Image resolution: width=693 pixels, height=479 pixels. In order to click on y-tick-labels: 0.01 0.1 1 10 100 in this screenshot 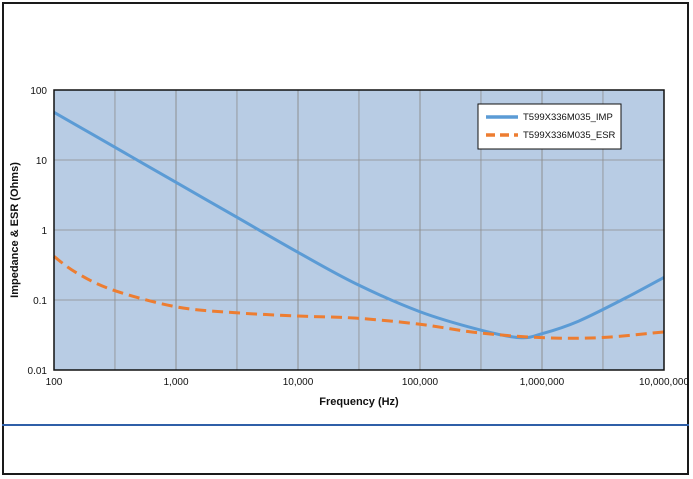, I will do `click(38, 231)`.